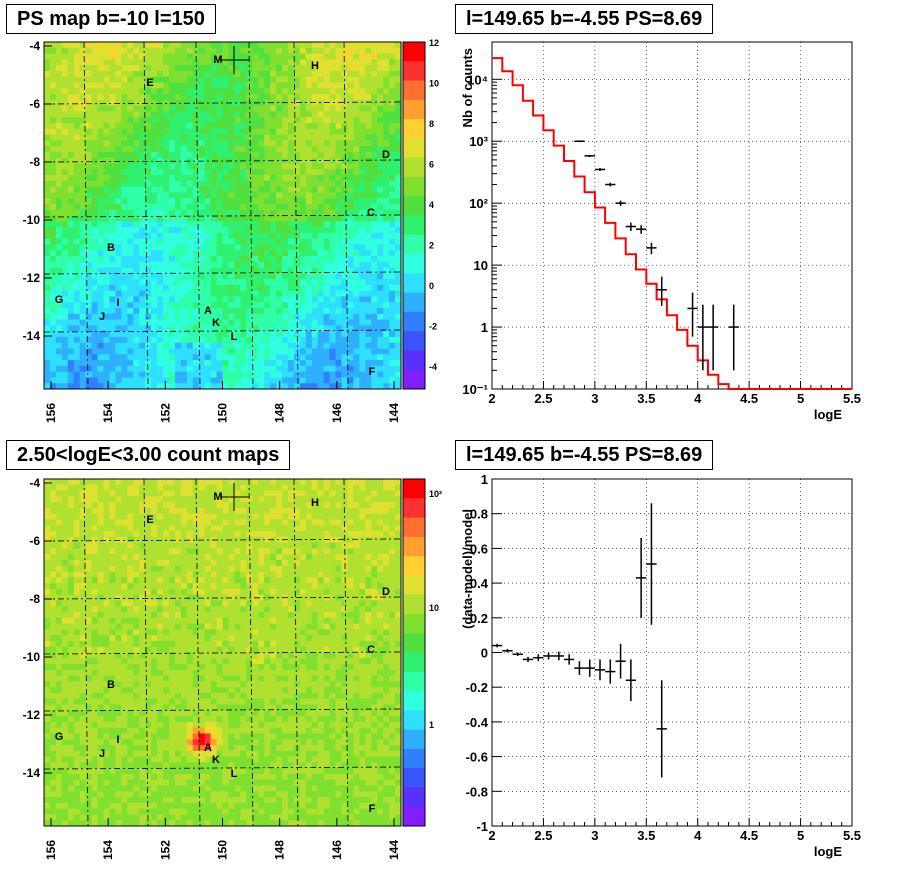 The width and height of the screenshot is (898, 871). Describe the element at coordinates (371, 213) in the screenshot. I see `ps-source-label-c: C` at that location.